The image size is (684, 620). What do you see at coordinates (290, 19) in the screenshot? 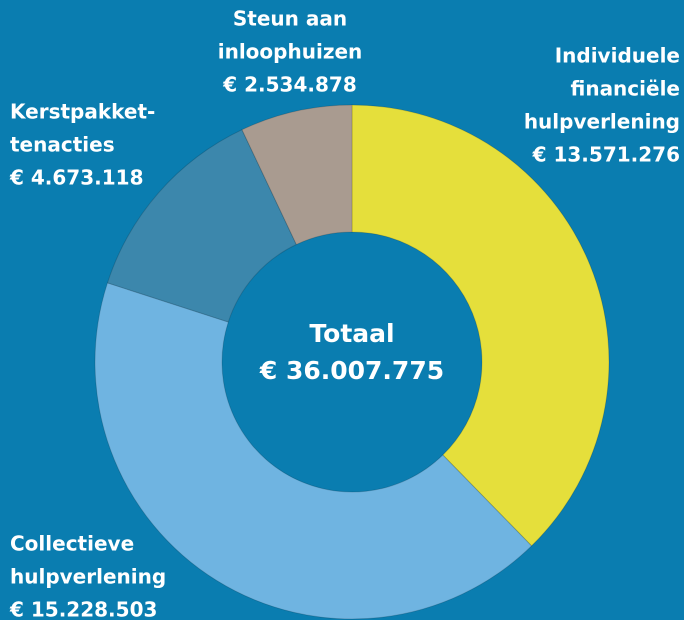
I see `slice-label: Steun aan` at bounding box center [290, 19].